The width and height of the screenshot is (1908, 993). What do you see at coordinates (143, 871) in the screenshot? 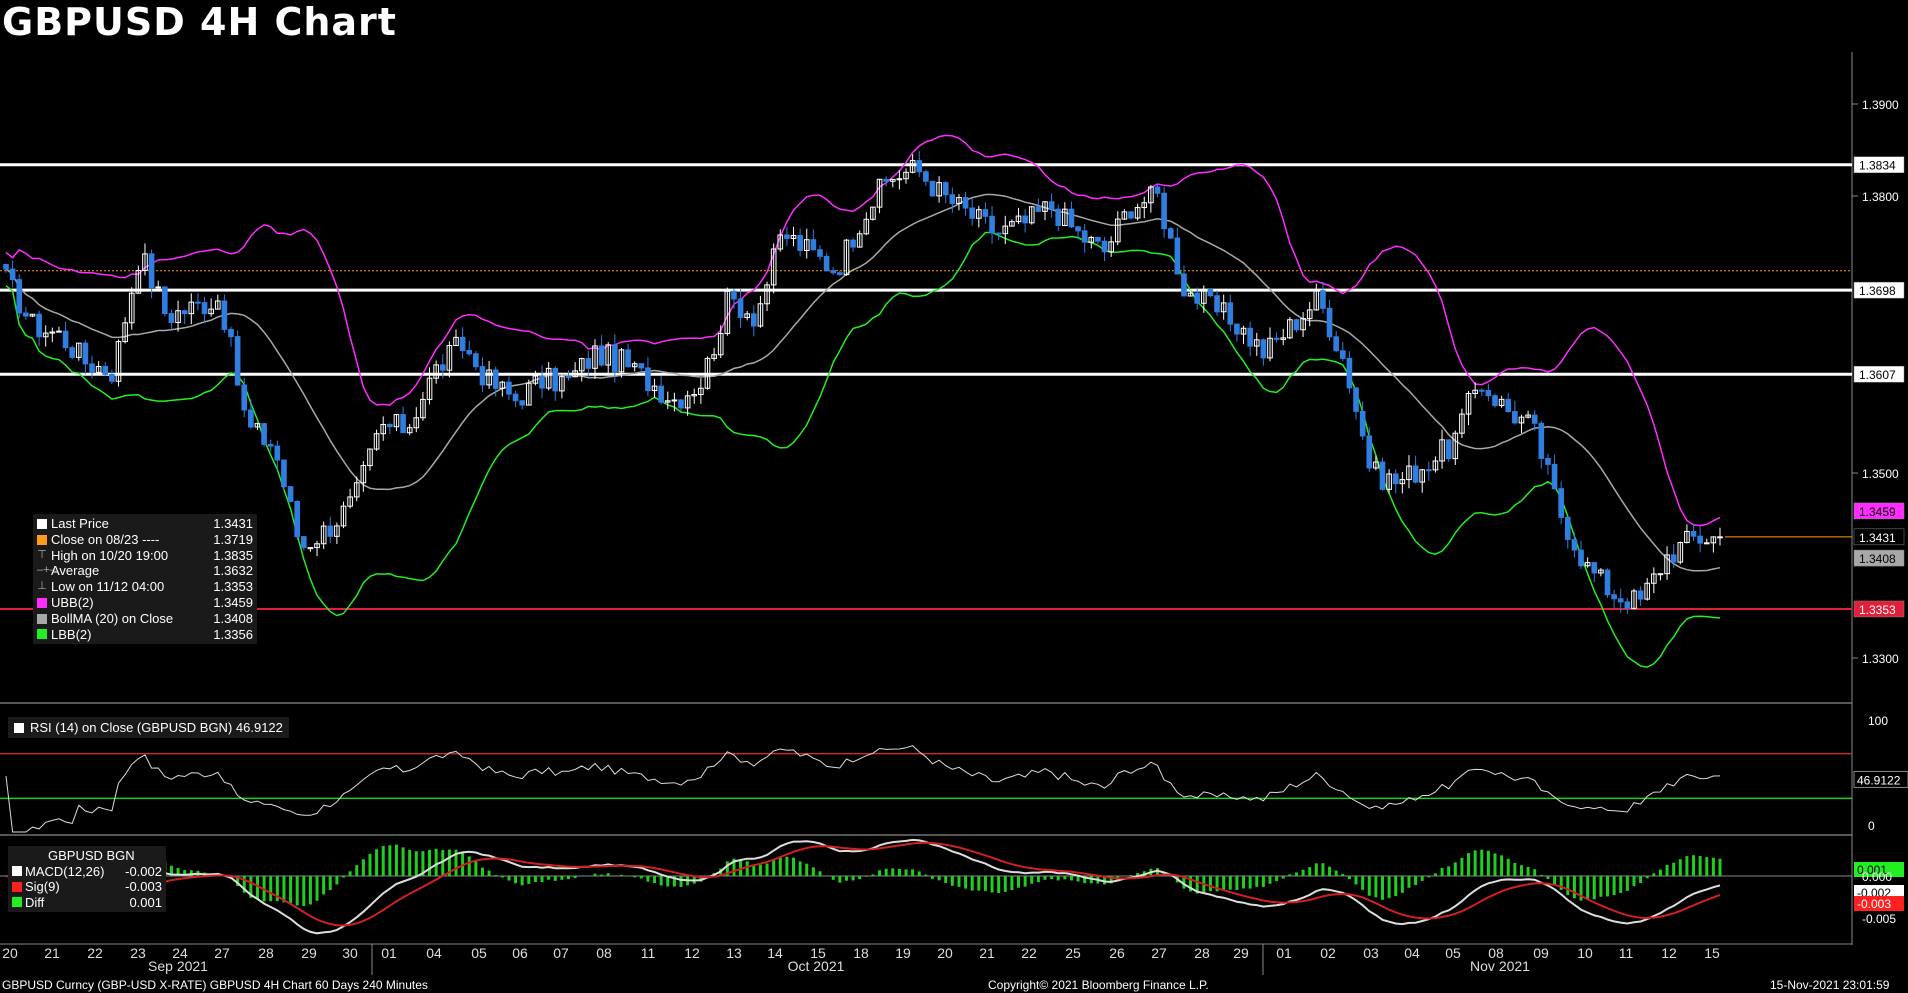
I see `macd-legend-value: -0.002` at bounding box center [143, 871].